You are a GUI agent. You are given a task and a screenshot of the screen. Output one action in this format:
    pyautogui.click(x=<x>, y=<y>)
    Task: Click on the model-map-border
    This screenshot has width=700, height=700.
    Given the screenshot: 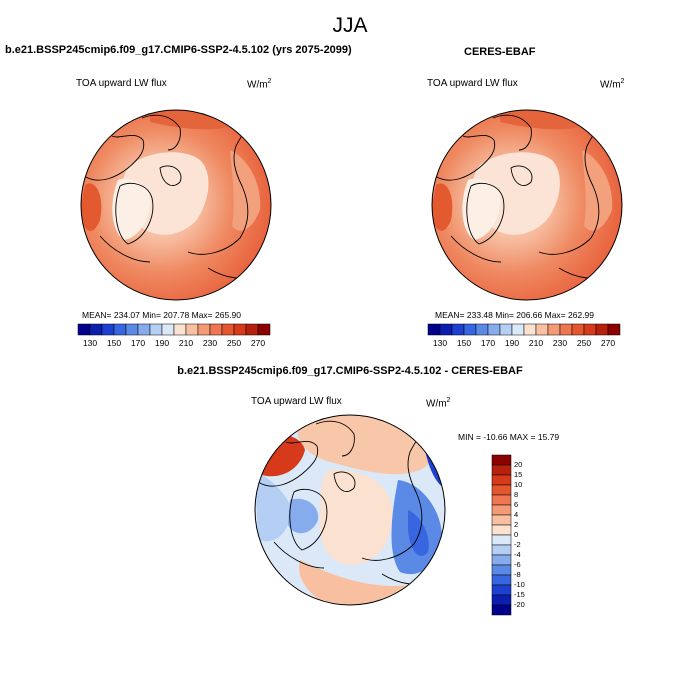 What is the action you would take?
    pyautogui.click(x=176, y=205)
    